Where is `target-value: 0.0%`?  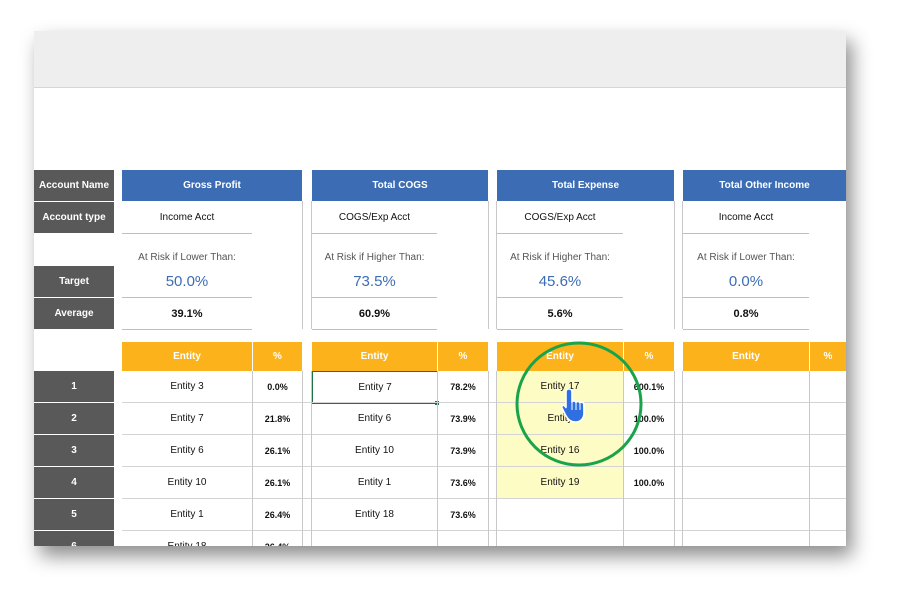 target-value: 0.0% is located at coordinates (746, 281).